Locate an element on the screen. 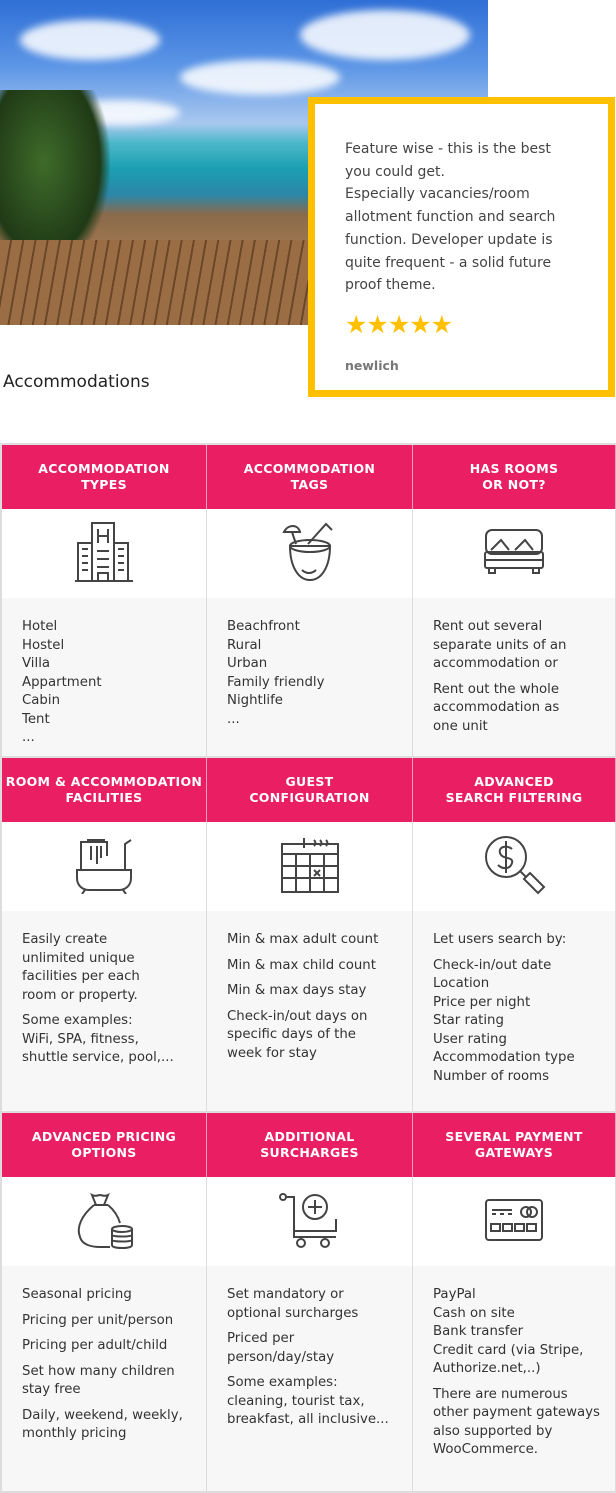 The height and width of the screenshot is (1493, 616). bathtub-icon is located at coordinates (104, 867).